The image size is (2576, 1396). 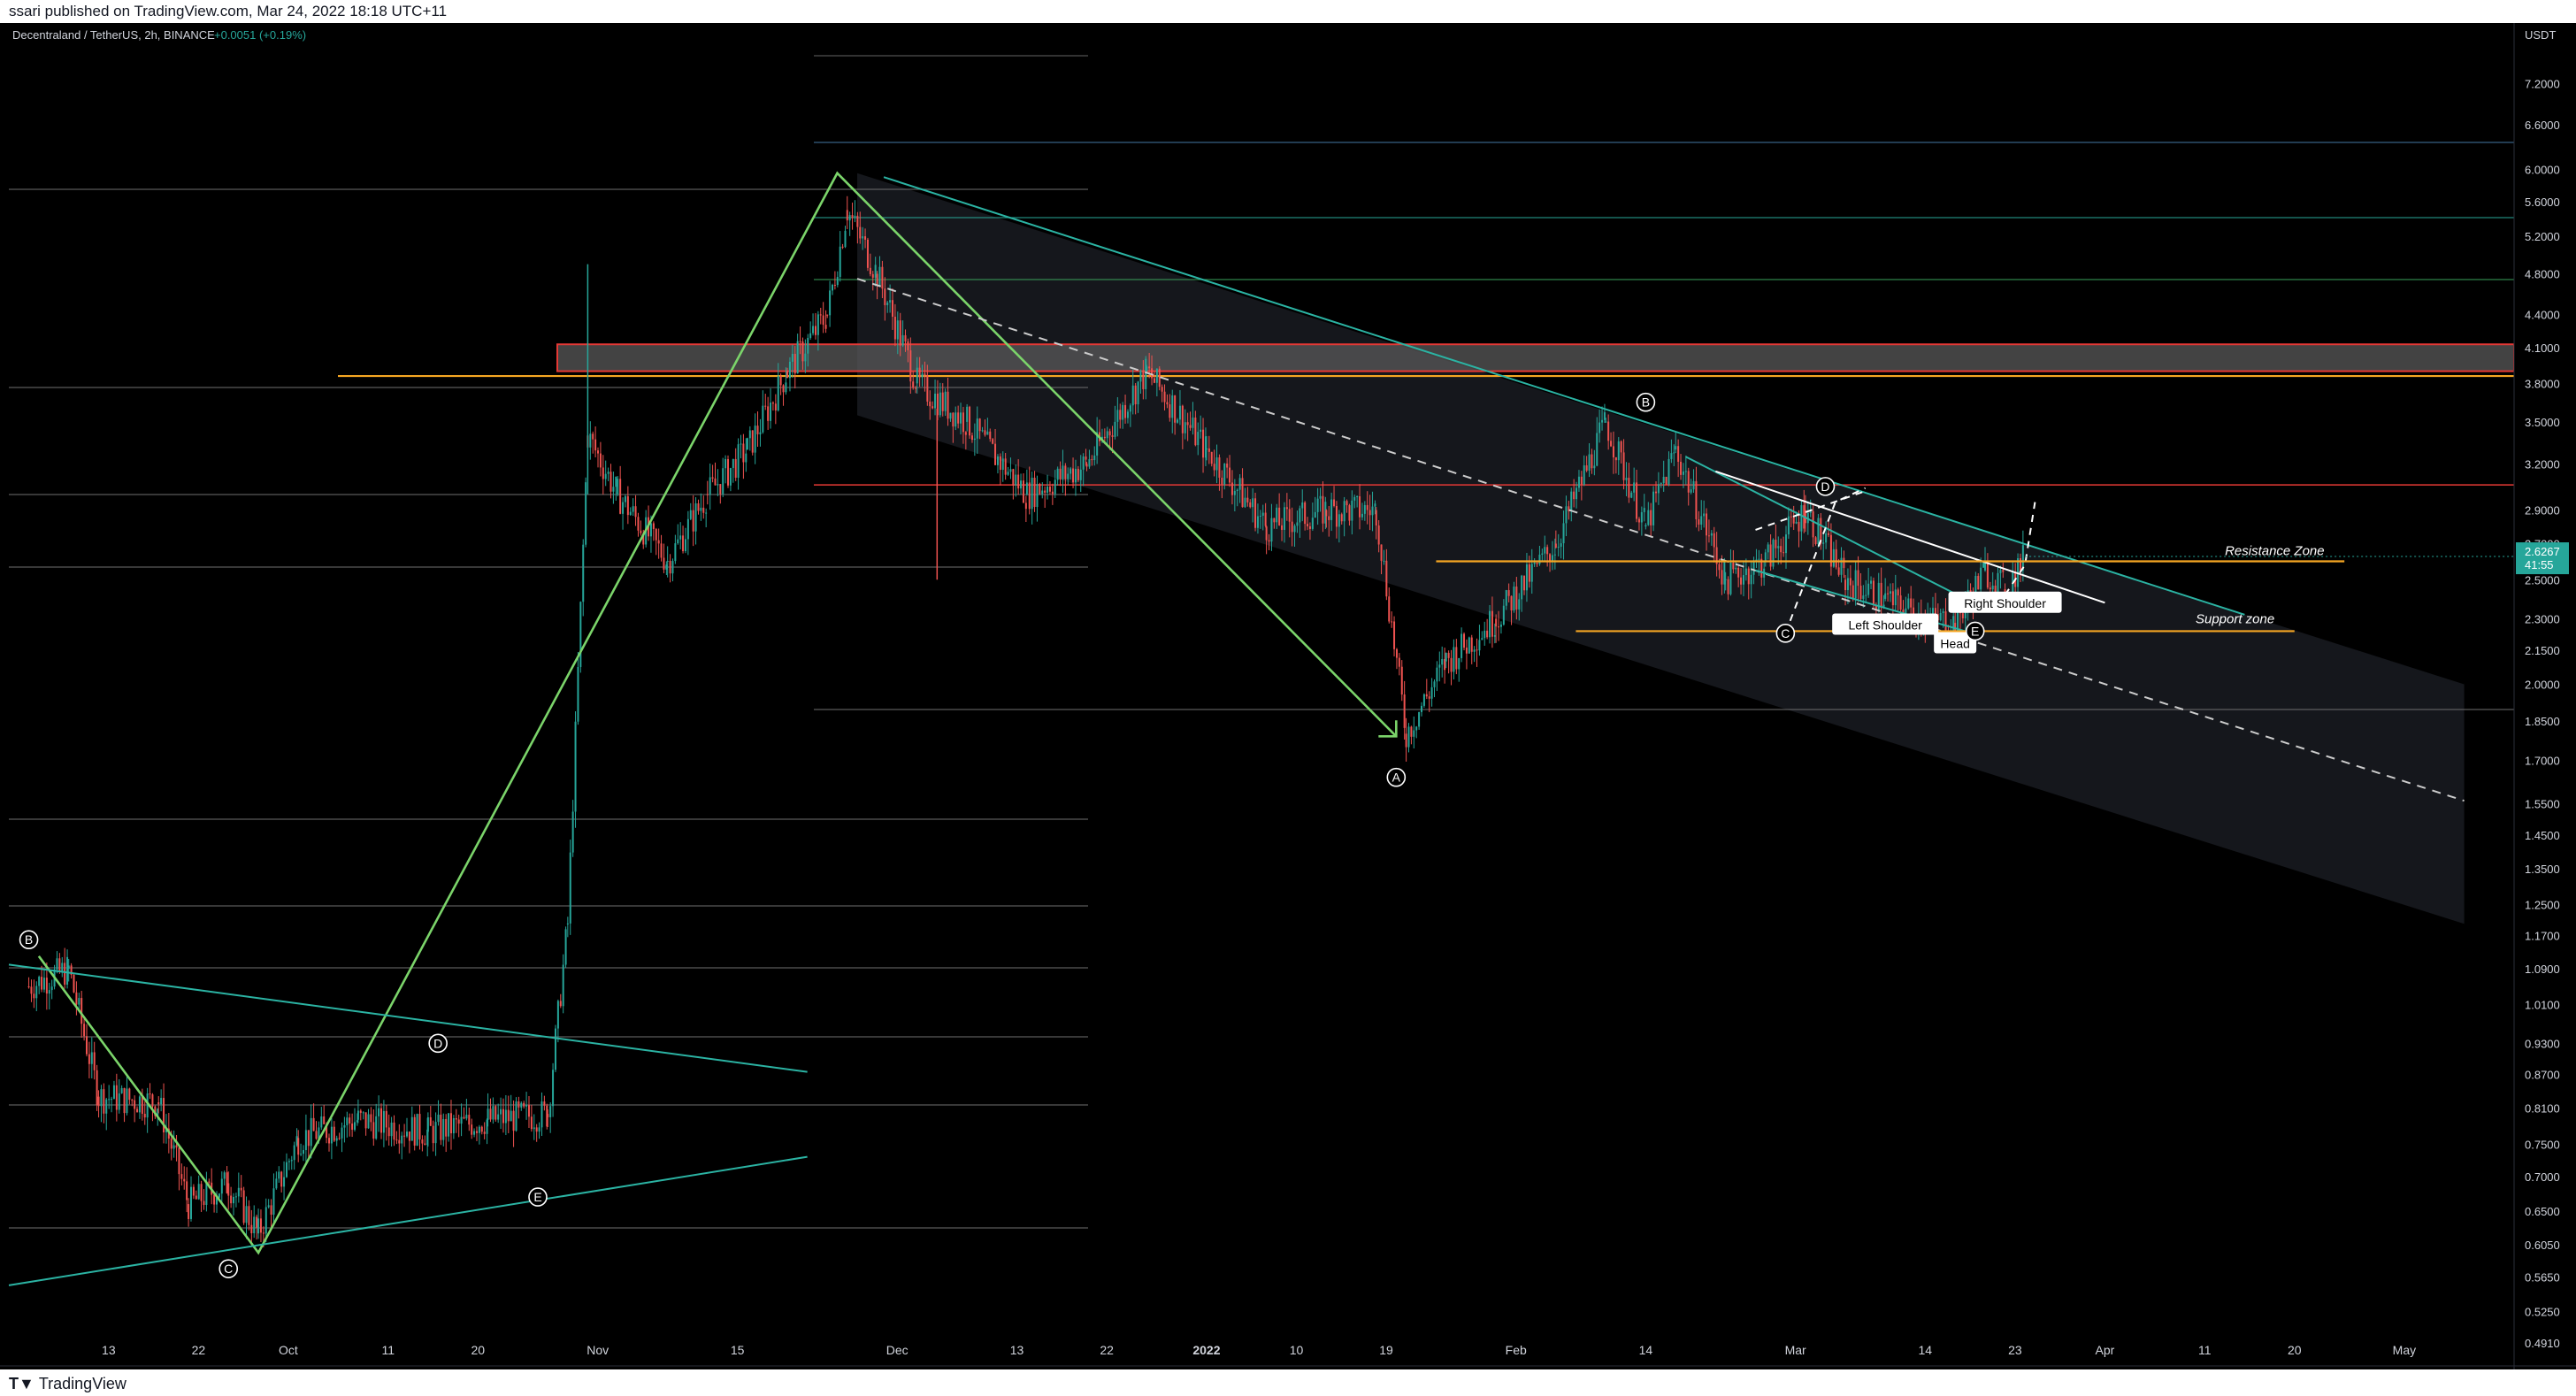 What do you see at coordinates (2542, 580) in the screenshot?
I see `price-tick: 2.5000` at bounding box center [2542, 580].